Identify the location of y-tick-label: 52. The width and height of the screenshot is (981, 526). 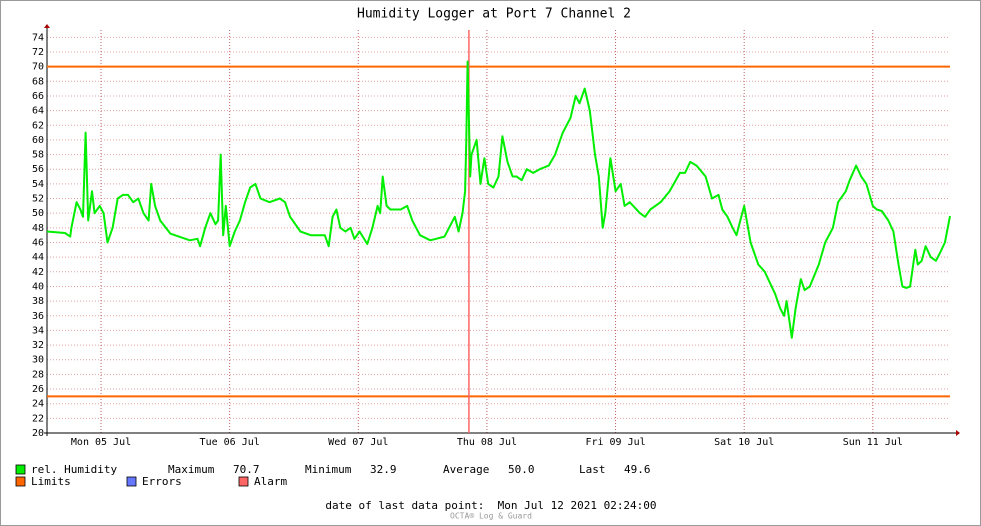
(38, 199).